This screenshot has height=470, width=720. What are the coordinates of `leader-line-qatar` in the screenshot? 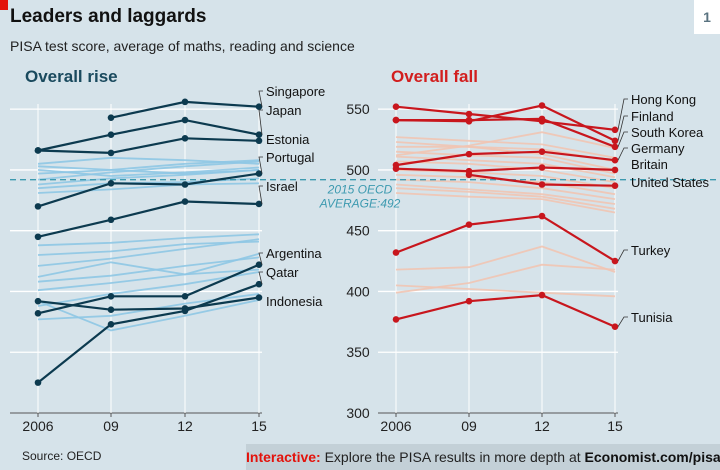 It's located at (260, 278).